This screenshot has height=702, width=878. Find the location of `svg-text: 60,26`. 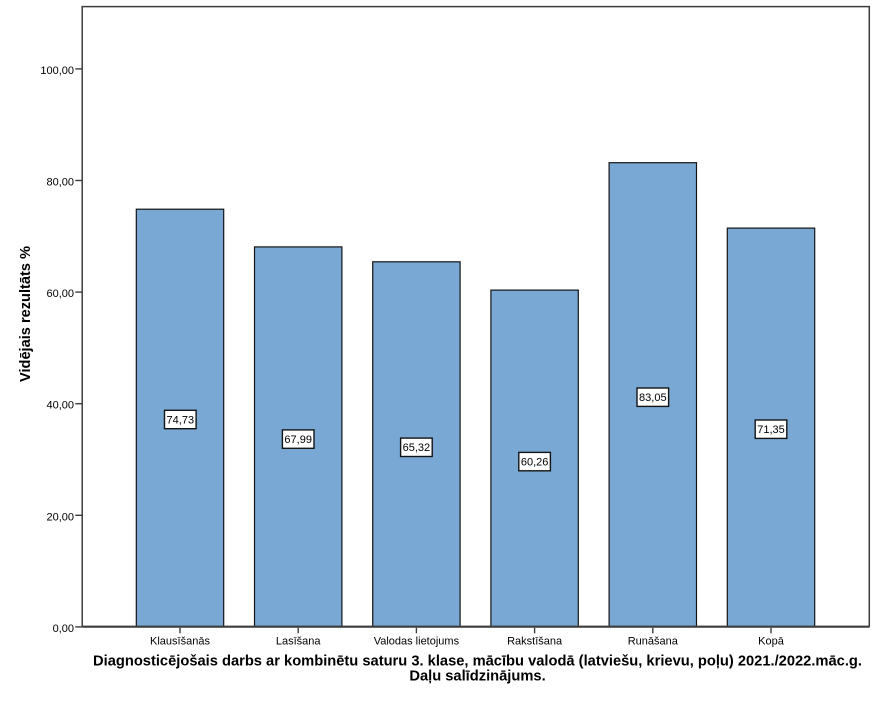

svg-text: 60,26 is located at coordinates (535, 463).